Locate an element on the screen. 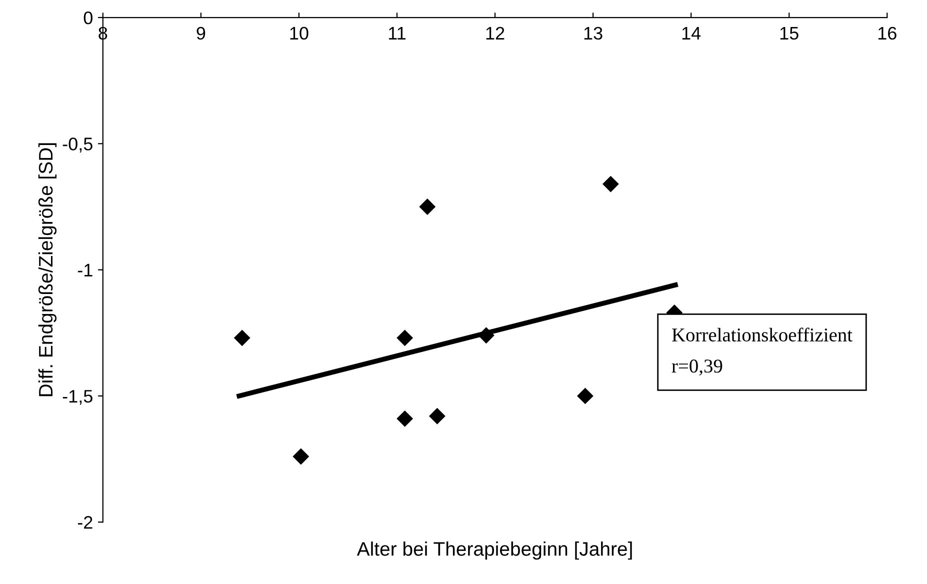  y-tick-label: 0 is located at coordinates (88, 17).